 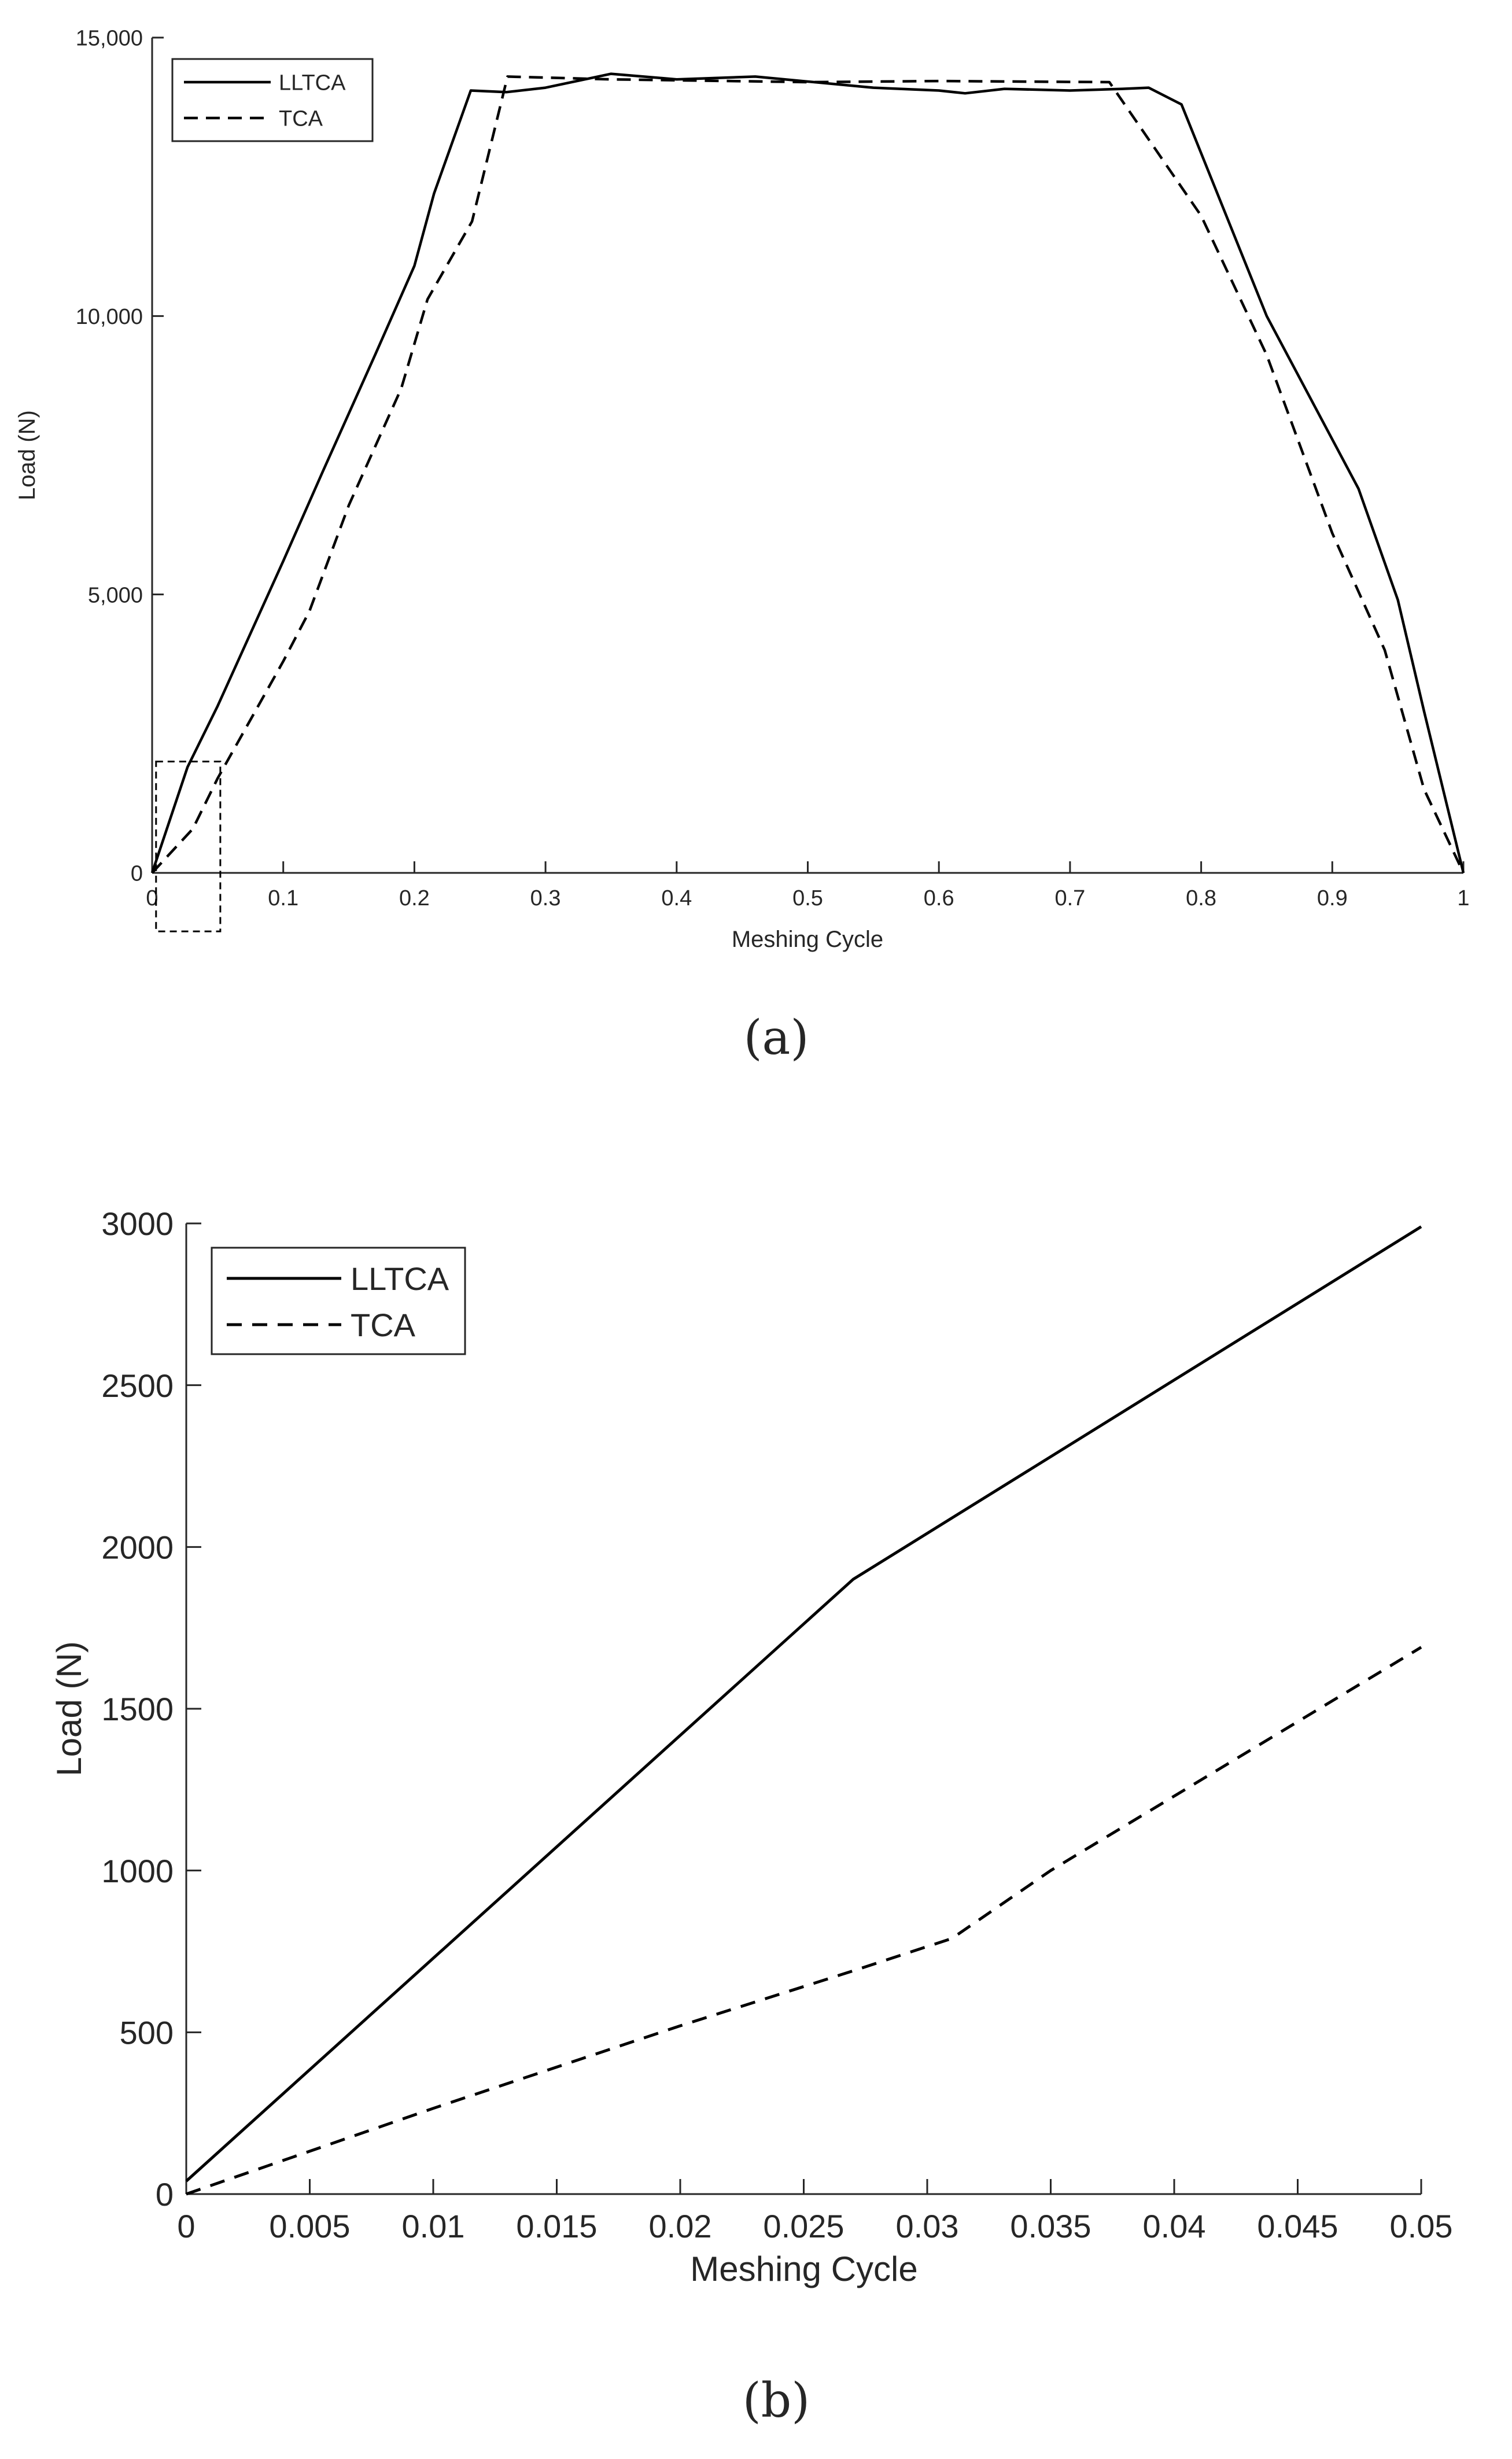 I want to click on x-tick-label: 0.025, so click(x=803, y=2226).